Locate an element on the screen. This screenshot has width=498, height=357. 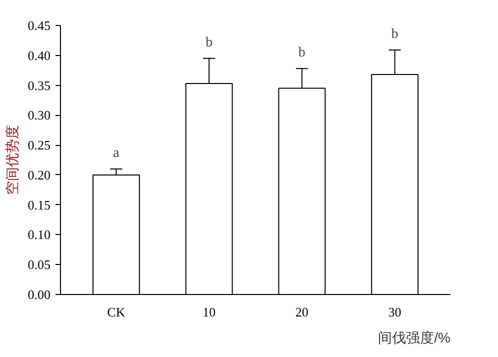
y-tick-label: 0.40 is located at coordinates (39, 55).